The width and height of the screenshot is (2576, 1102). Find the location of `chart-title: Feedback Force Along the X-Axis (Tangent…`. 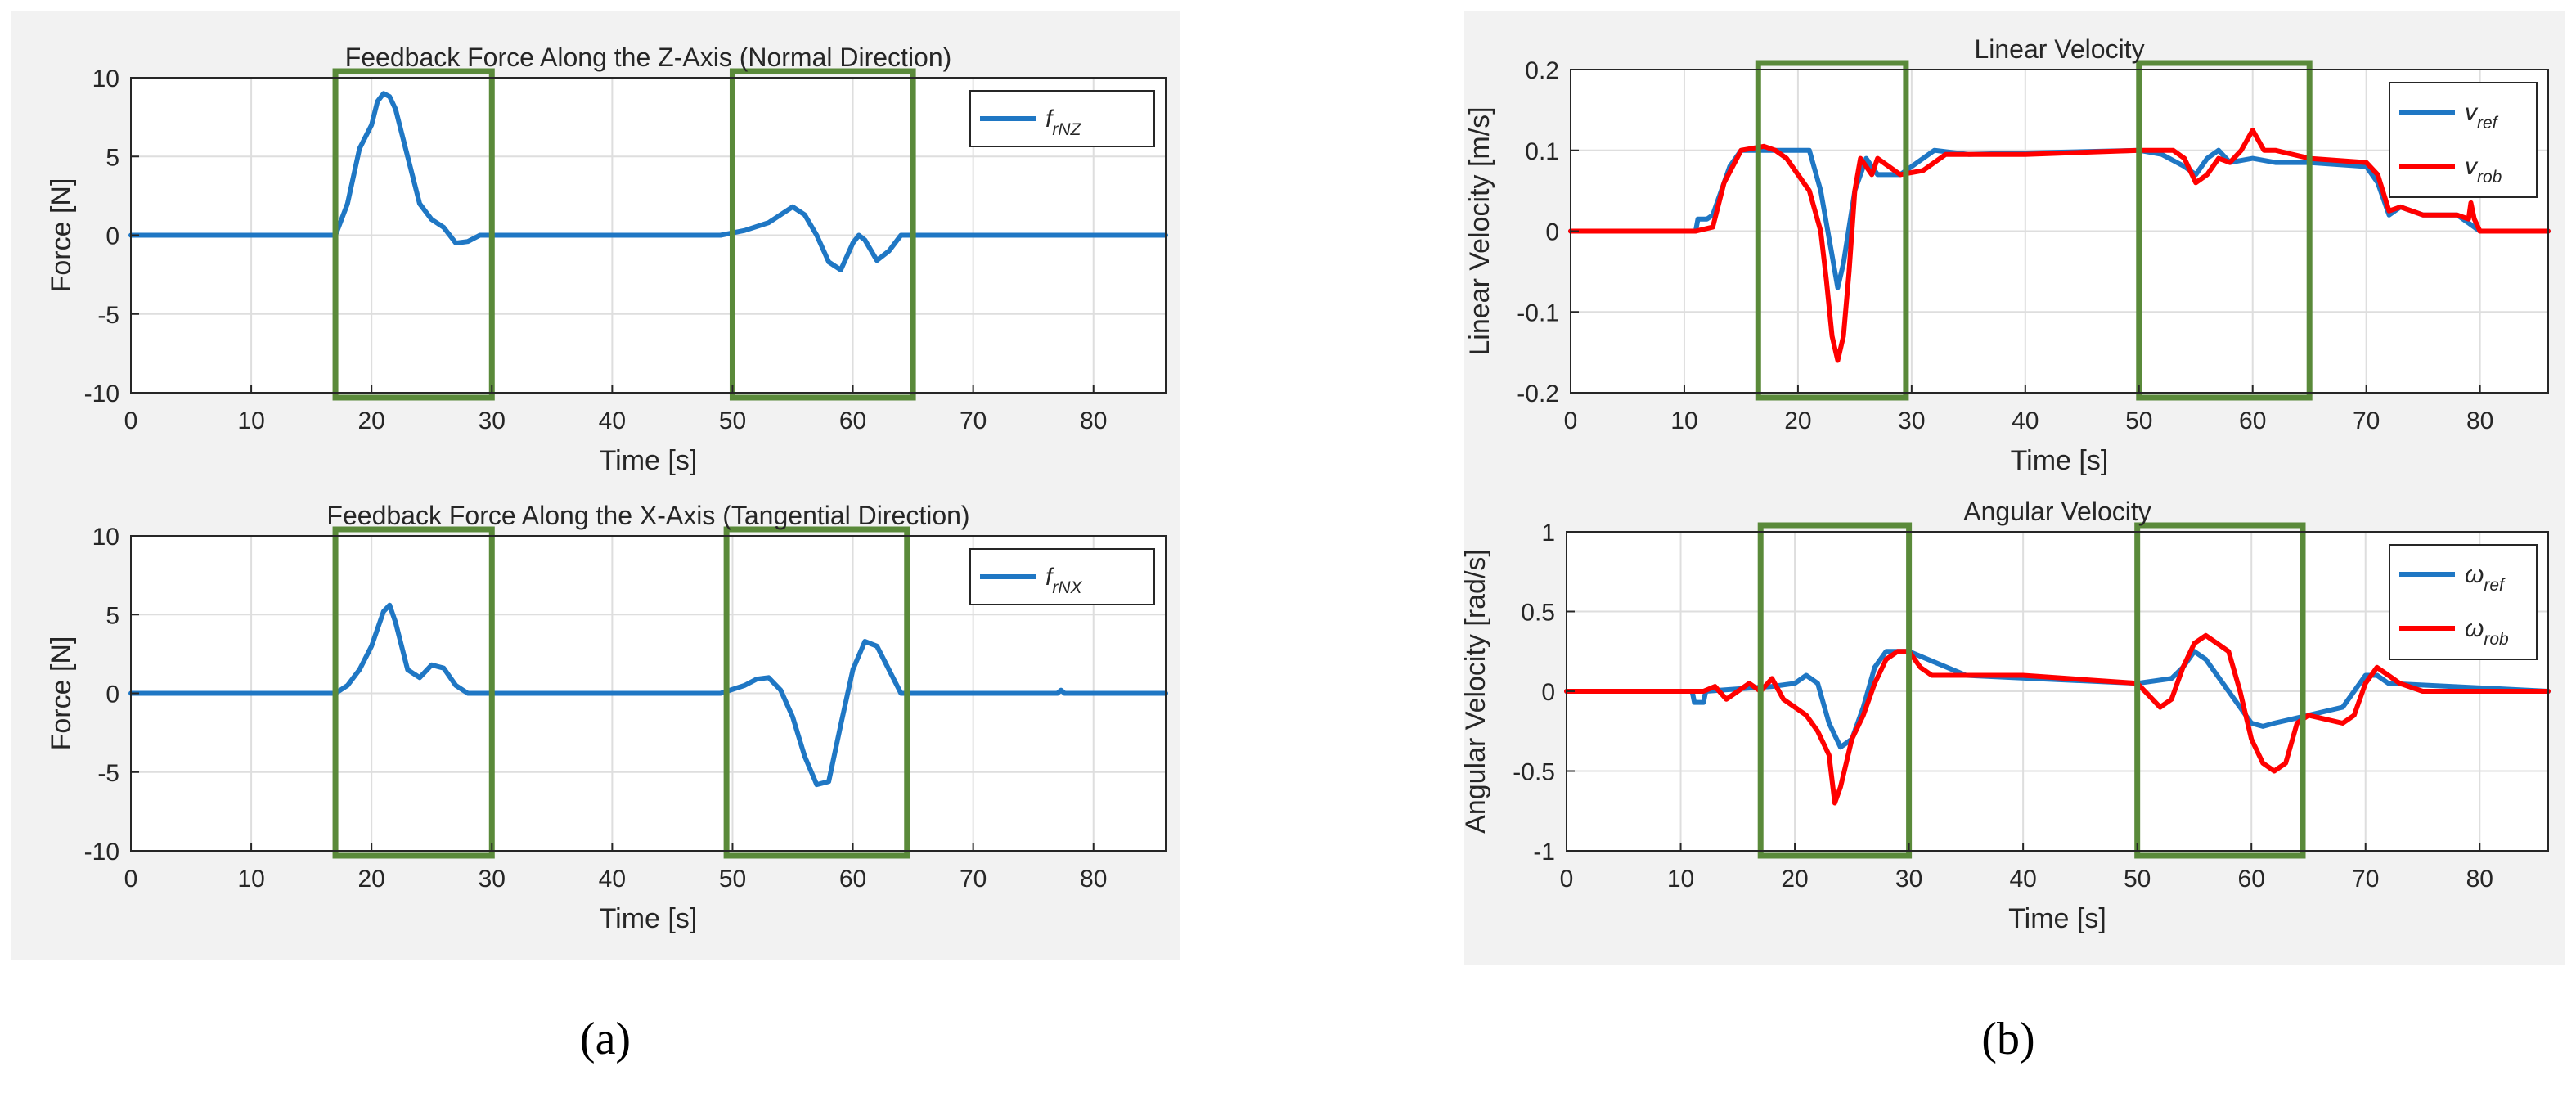

chart-title: Feedback Force Along the X-Axis (Tangent… is located at coordinates (648, 515).